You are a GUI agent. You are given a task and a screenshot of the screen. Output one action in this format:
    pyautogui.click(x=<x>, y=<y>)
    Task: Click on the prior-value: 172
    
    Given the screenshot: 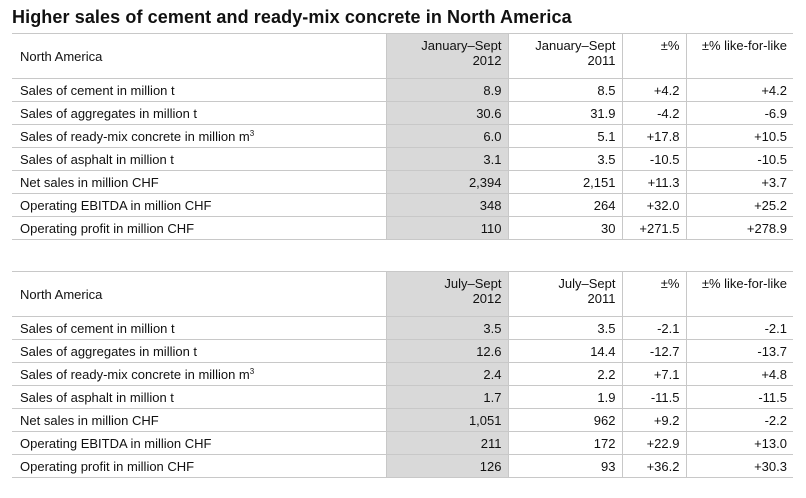 What is the action you would take?
    pyautogui.click(x=564, y=443)
    